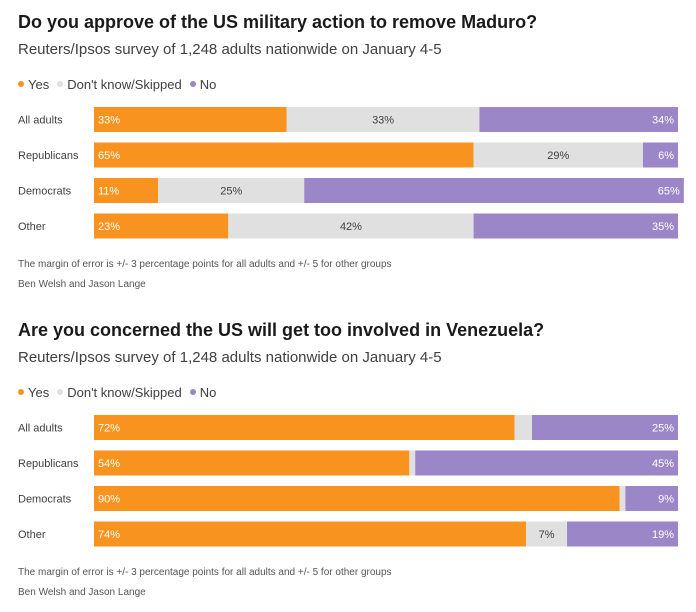 Image resolution: width=696 pixels, height=612 pixels. I want to click on data-label-yes-all-adults: 33%, so click(109, 121).